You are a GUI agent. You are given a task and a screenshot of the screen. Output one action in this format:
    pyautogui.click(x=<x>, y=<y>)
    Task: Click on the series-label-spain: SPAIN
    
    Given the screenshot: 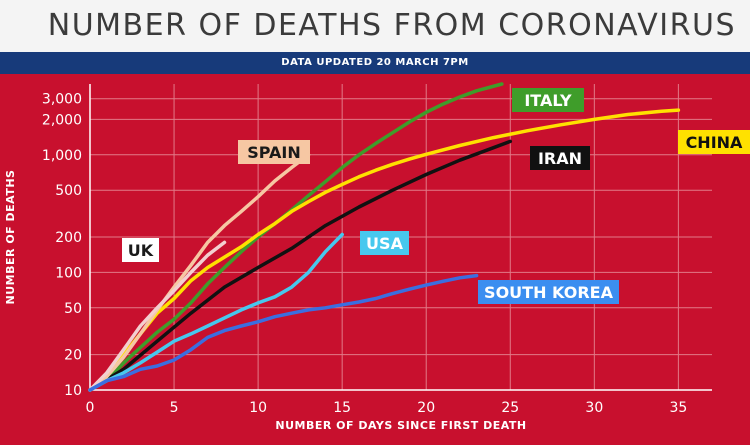 What is the action you would take?
    pyautogui.click(x=274, y=152)
    